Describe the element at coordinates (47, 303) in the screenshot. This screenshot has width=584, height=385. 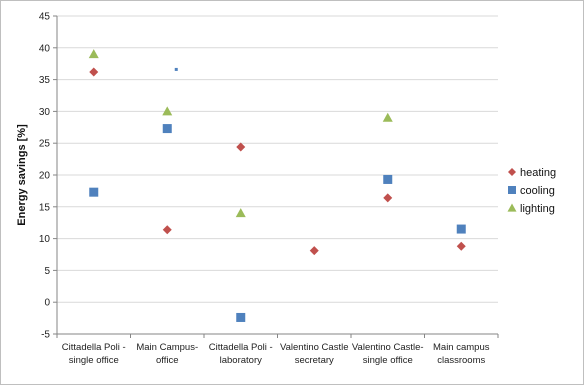
I see `y-tick-label: 0` at that location.